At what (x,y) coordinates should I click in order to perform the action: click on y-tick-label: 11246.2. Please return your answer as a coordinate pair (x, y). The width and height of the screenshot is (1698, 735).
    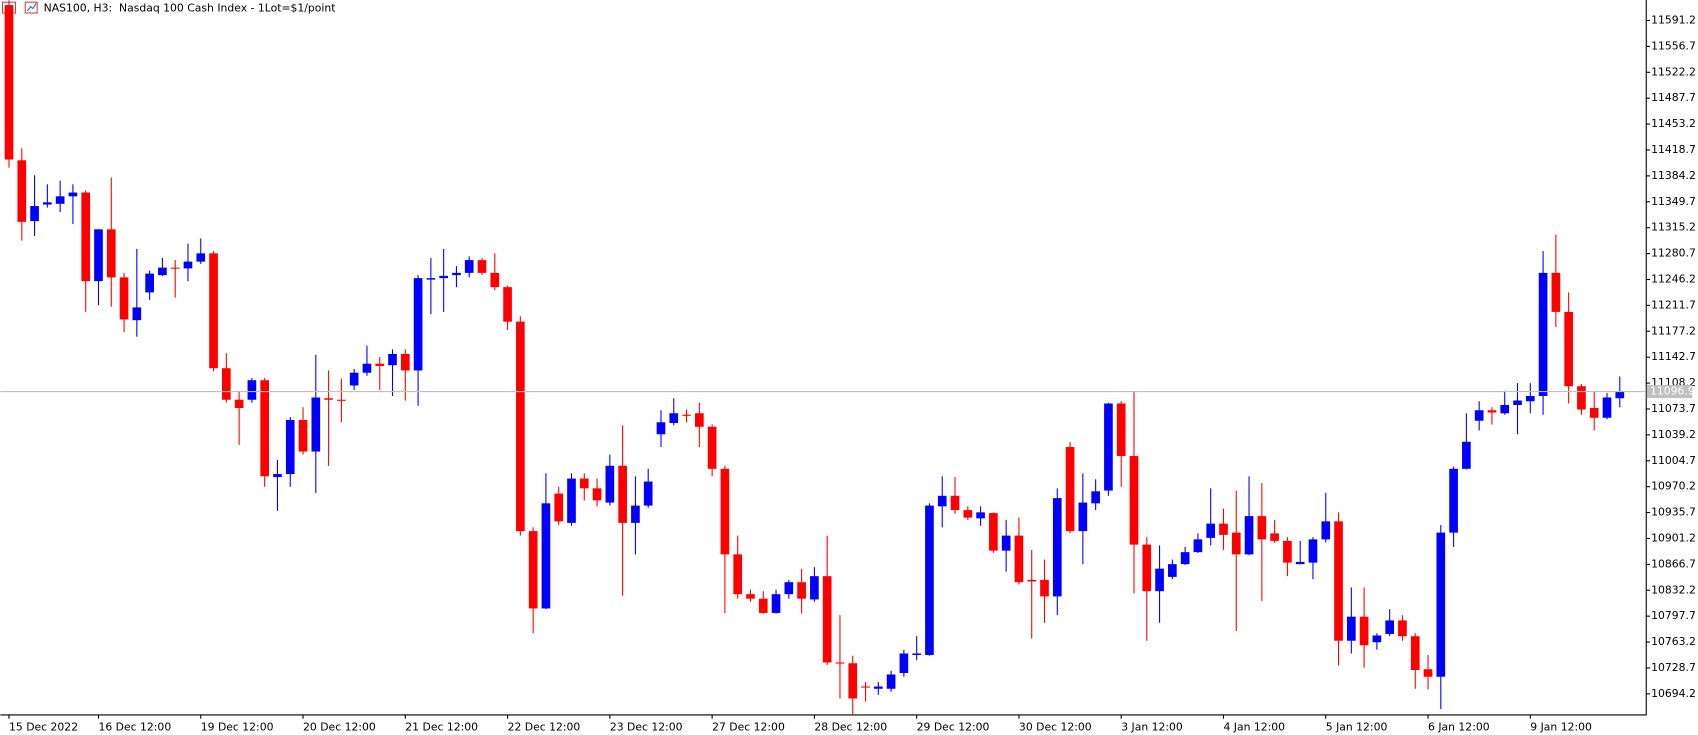
    Looking at the image, I should click on (1673, 278).